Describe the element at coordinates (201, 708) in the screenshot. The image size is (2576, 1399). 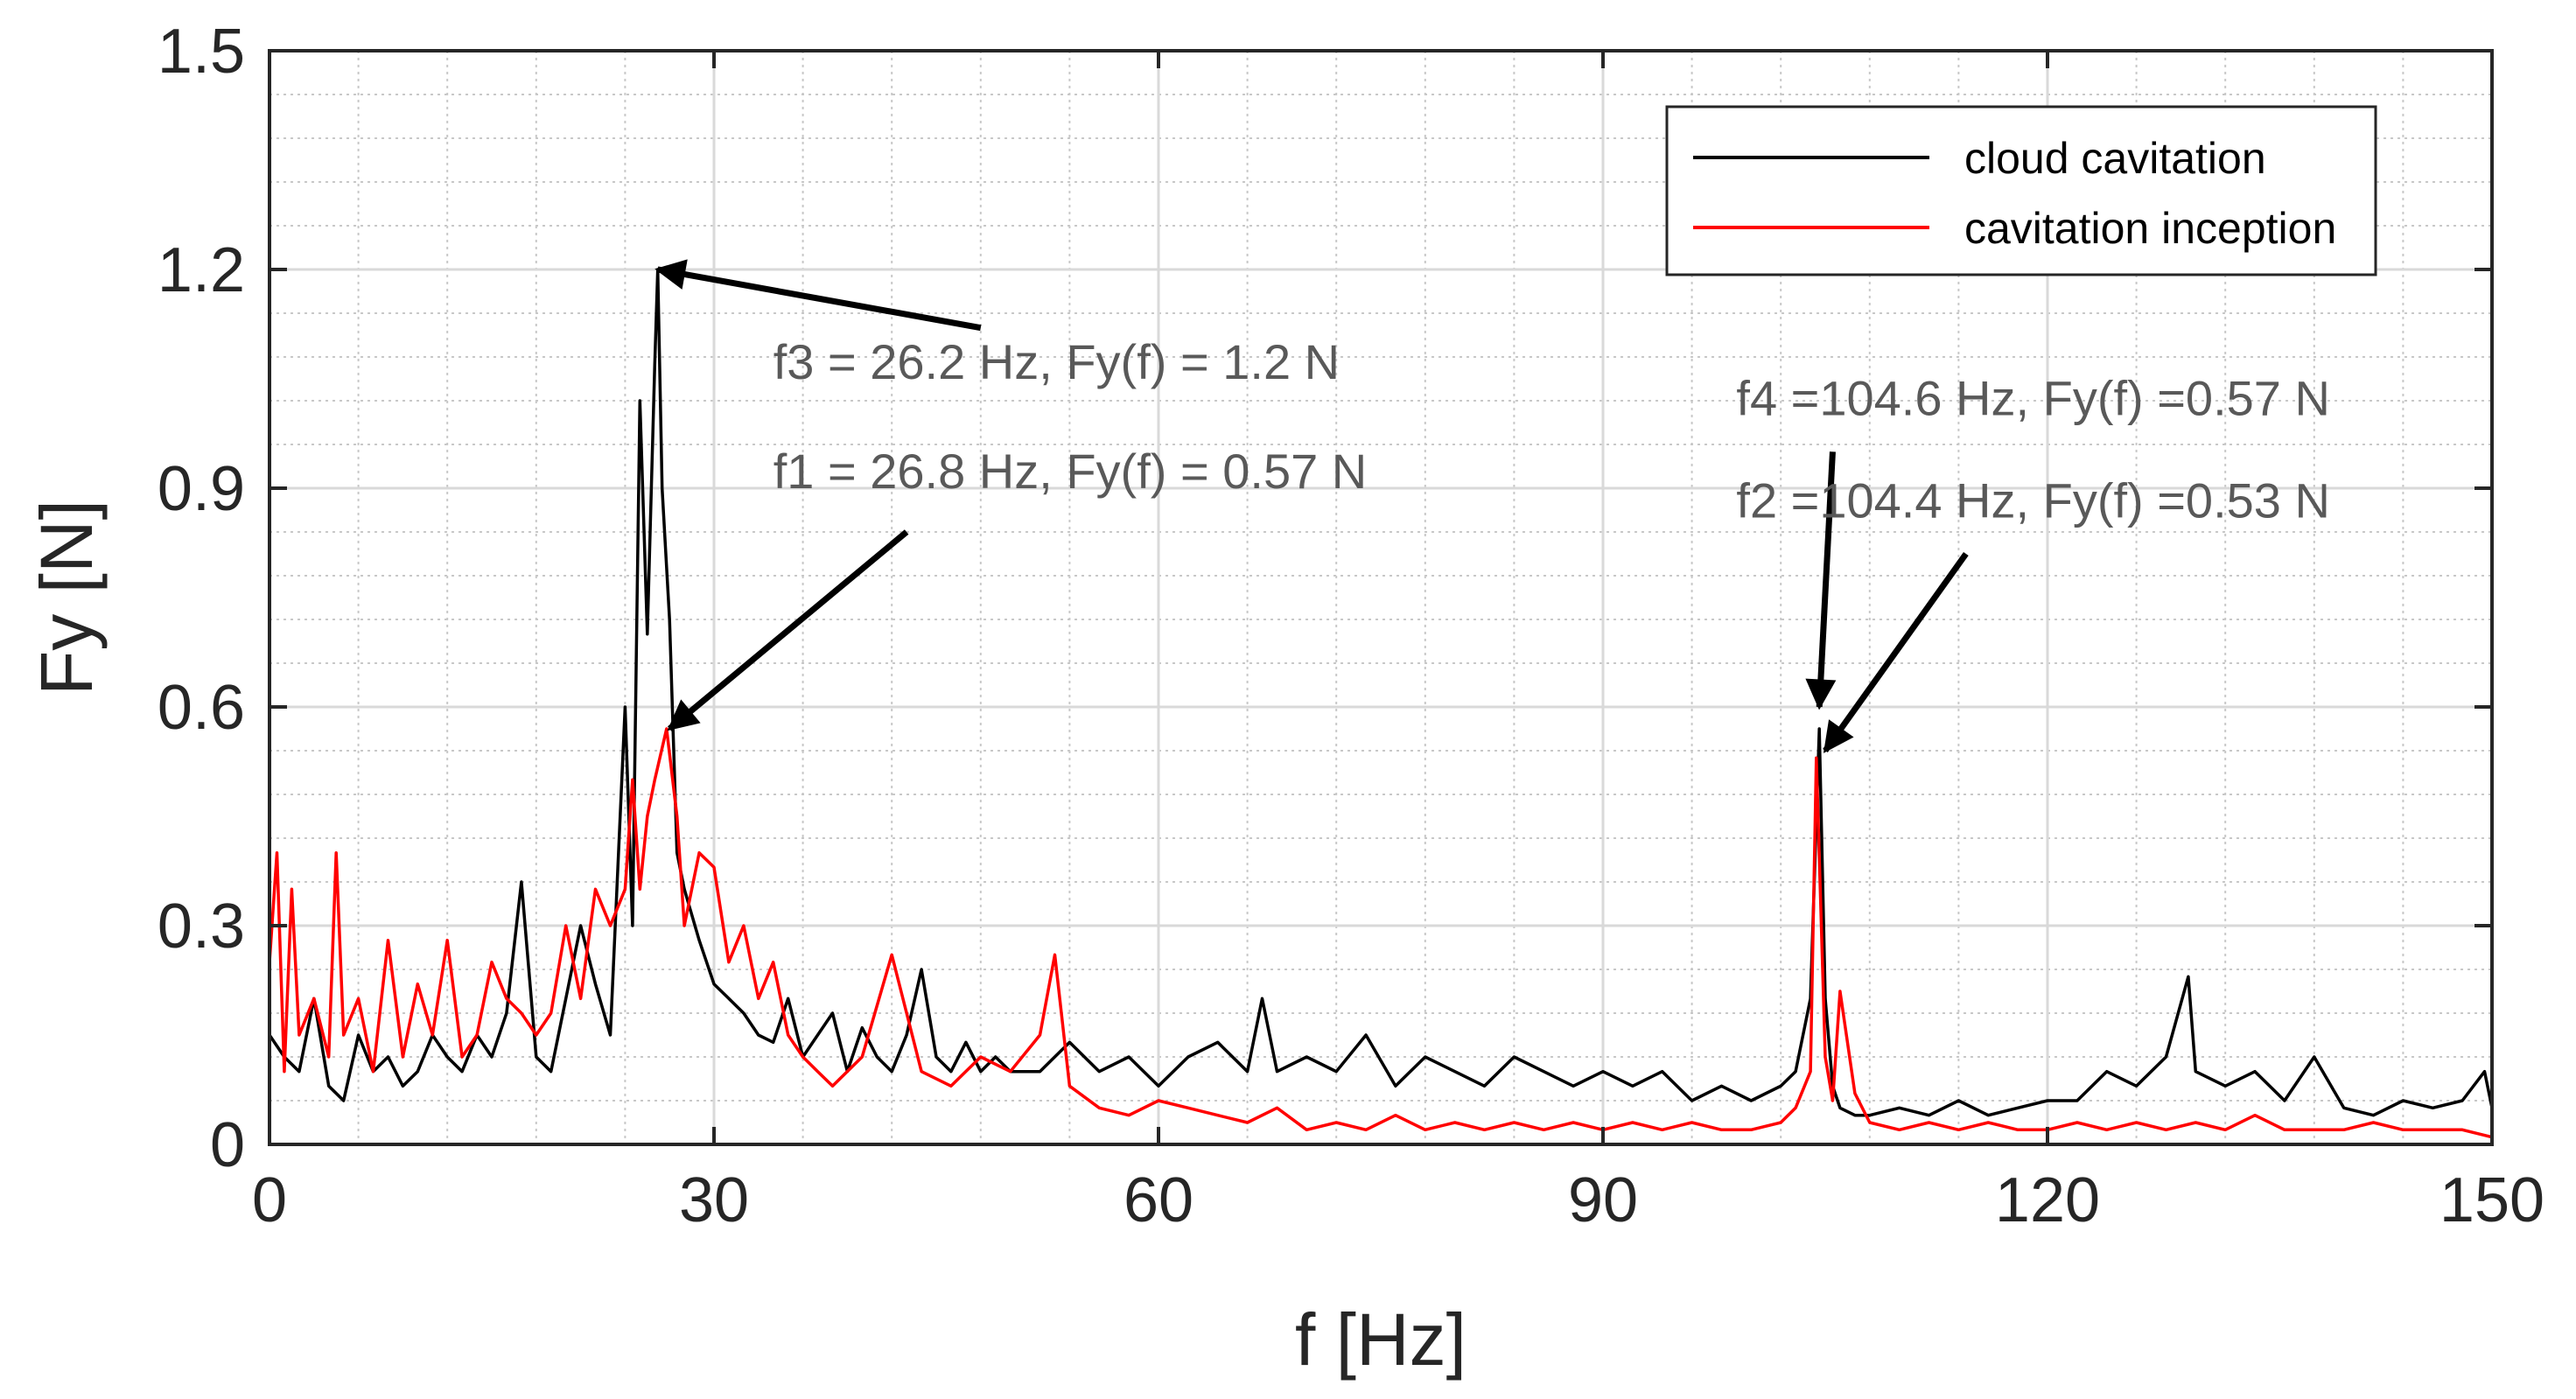
I see `y-tick-label: 0.6` at that location.